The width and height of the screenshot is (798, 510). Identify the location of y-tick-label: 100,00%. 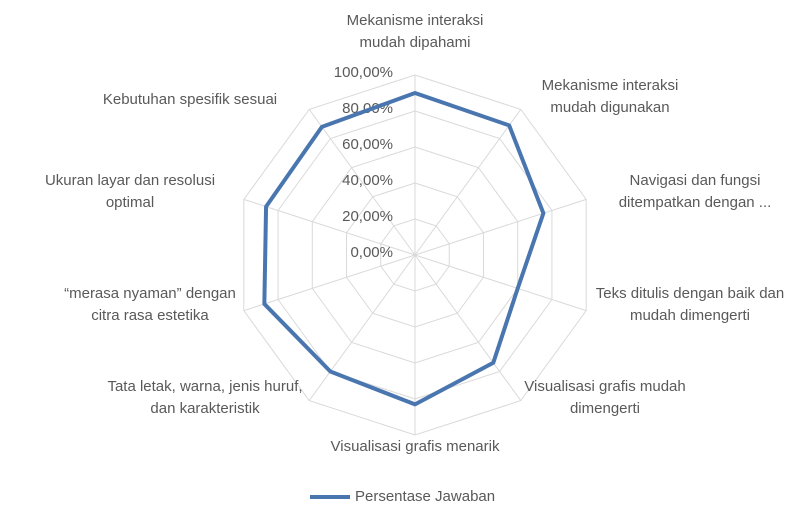
(363, 72).